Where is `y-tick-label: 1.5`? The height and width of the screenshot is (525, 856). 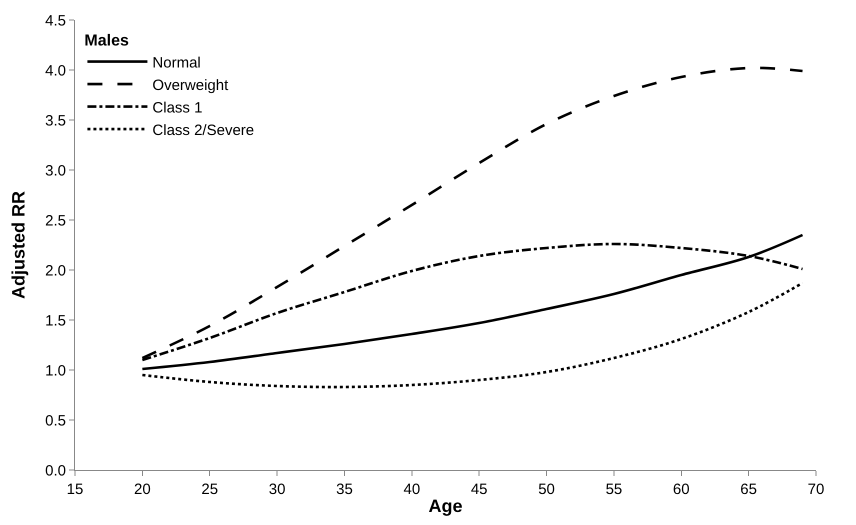
y-tick-label: 1.5 is located at coordinates (55, 321).